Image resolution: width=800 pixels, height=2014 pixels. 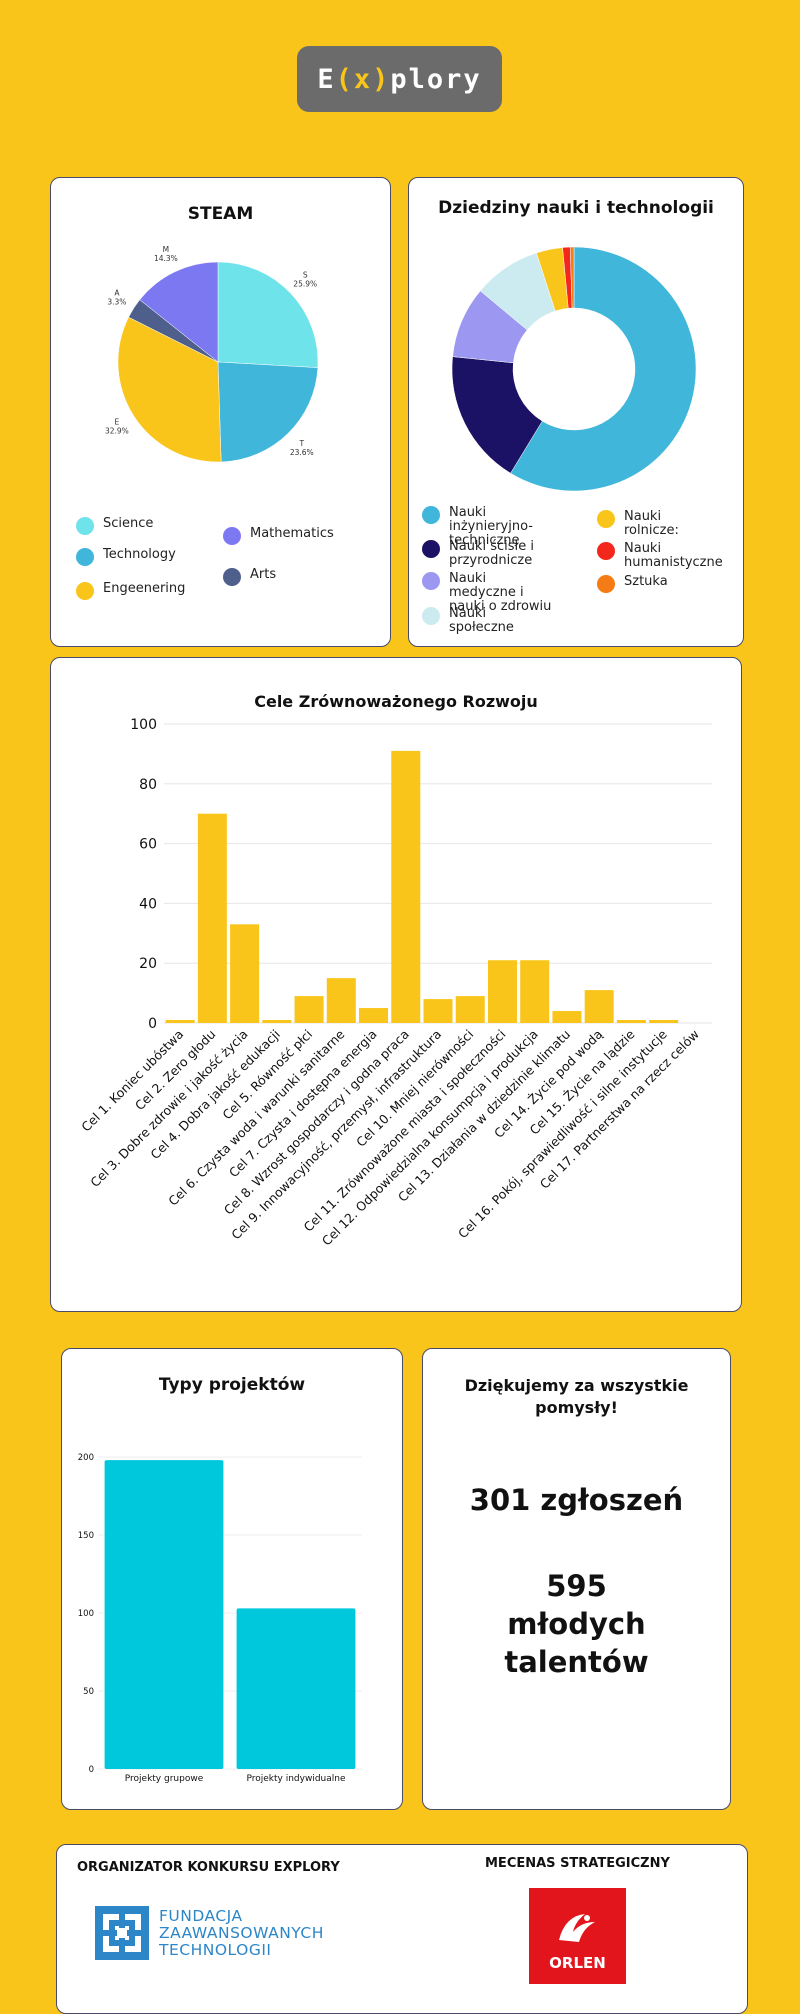 What do you see at coordinates (500, 592) in the screenshot?
I see `domains-legend-label: Nauki medyczne i nauki o zdrowiu` at bounding box center [500, 592].